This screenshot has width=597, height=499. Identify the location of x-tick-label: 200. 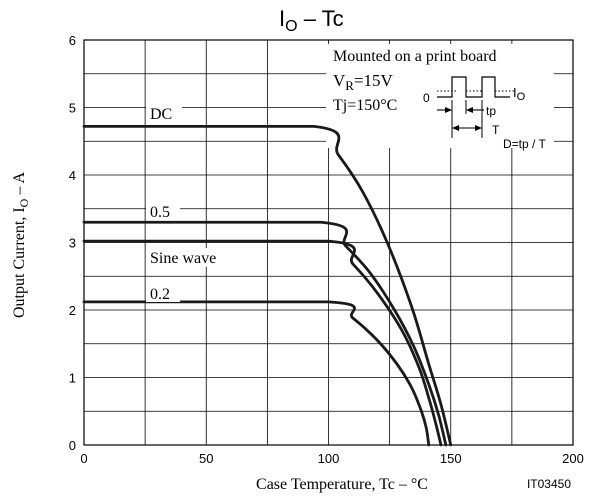
(573, 458).